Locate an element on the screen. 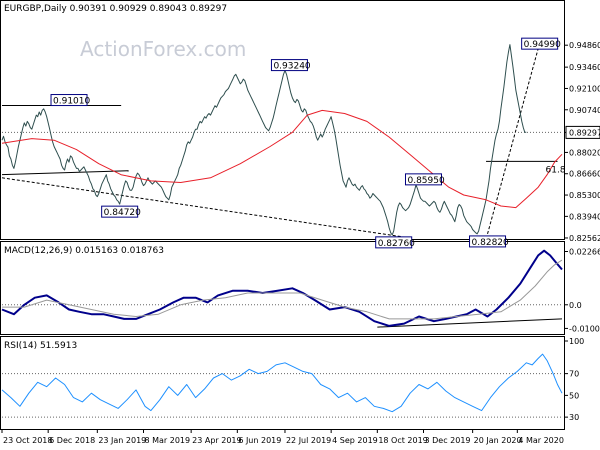  price-y-tick-label: 0.92100 is located at coordinates (584, 88).